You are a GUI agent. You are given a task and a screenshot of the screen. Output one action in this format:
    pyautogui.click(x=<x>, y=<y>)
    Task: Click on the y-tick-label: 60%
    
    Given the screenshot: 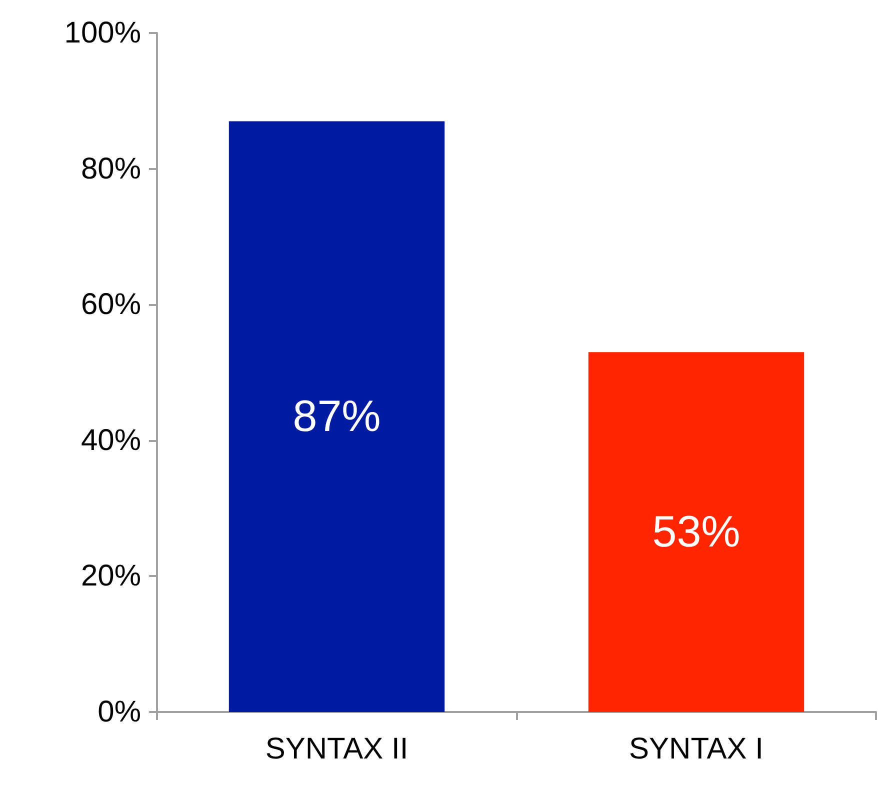 What is the action you would take?
    pyautogui.click(x=110, y=305)
    